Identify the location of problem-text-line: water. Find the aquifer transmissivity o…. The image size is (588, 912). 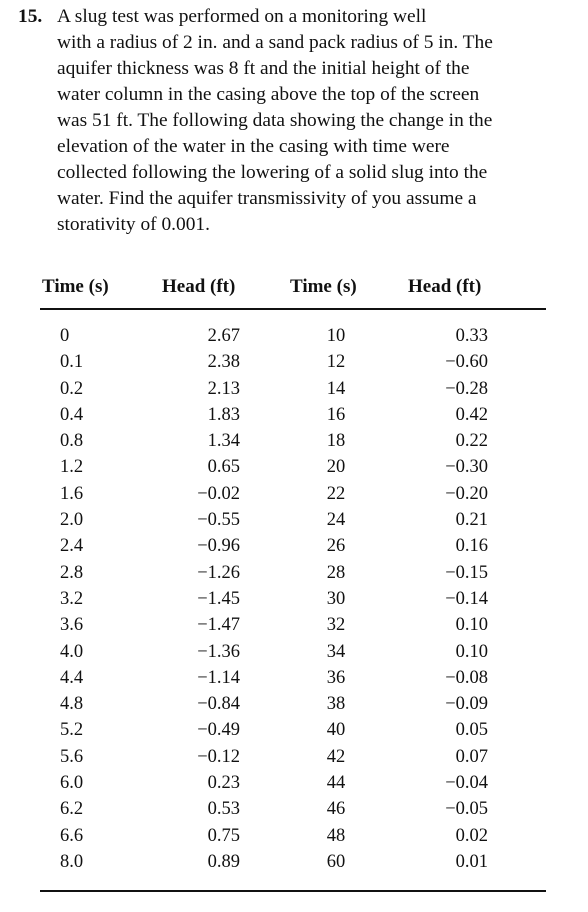
(267, 198).